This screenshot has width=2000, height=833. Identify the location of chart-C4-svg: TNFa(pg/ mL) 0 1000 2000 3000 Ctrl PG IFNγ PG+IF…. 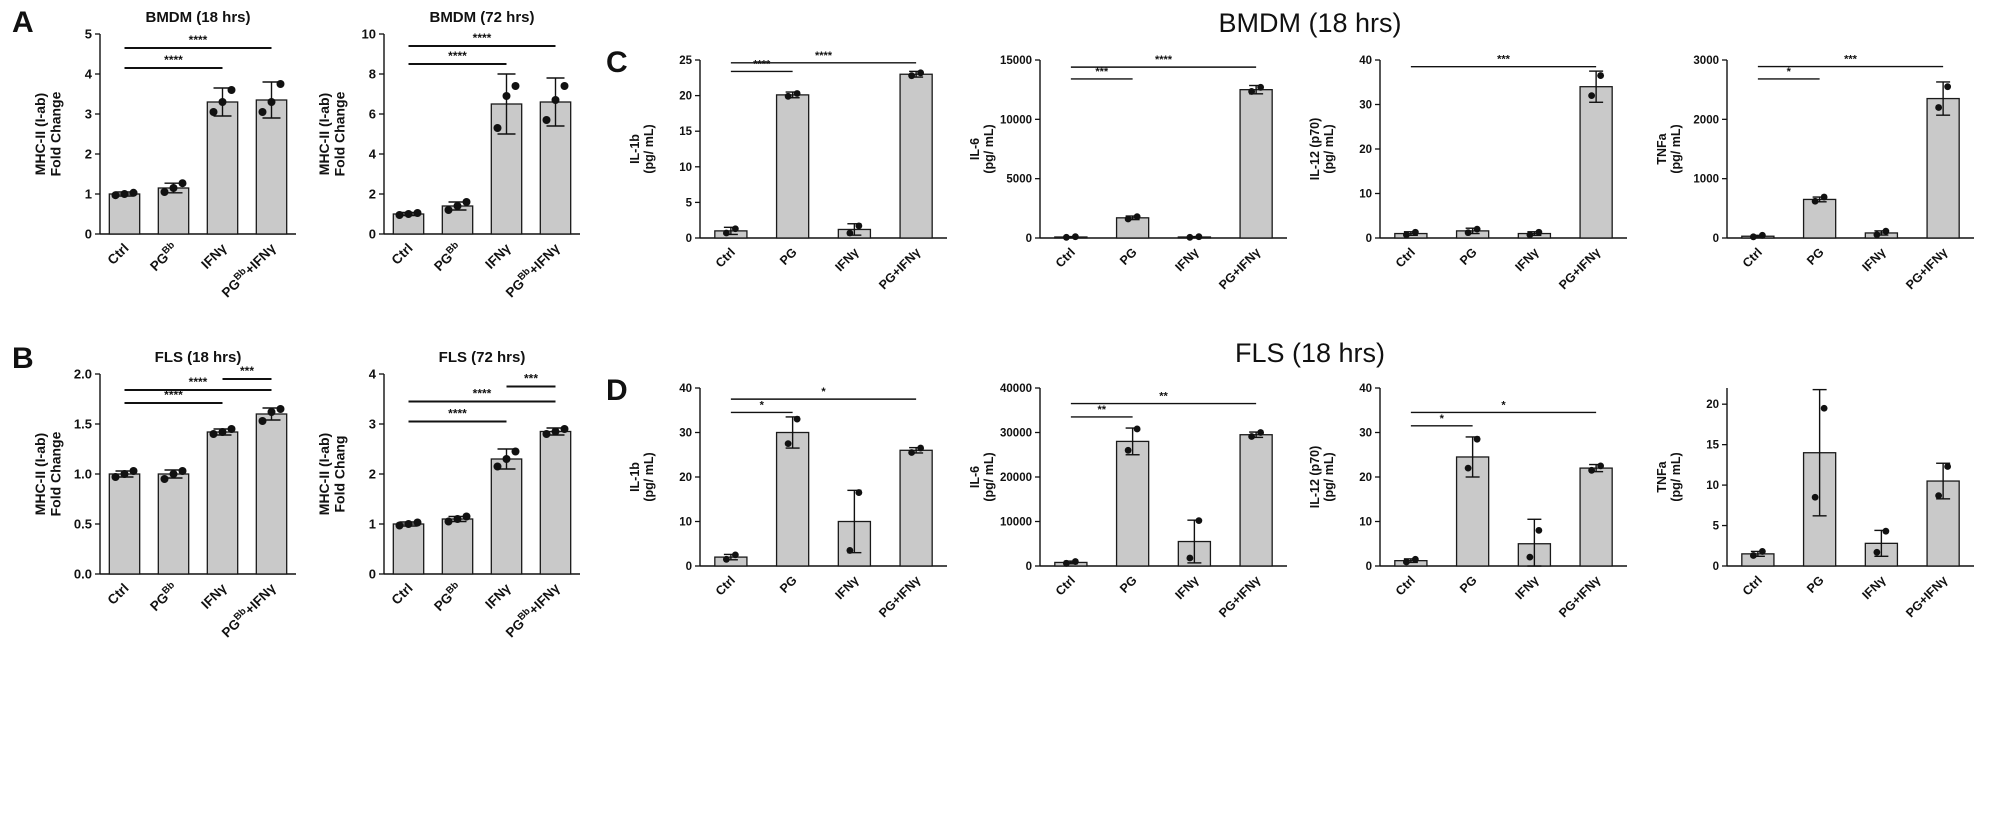
(1814, 173).